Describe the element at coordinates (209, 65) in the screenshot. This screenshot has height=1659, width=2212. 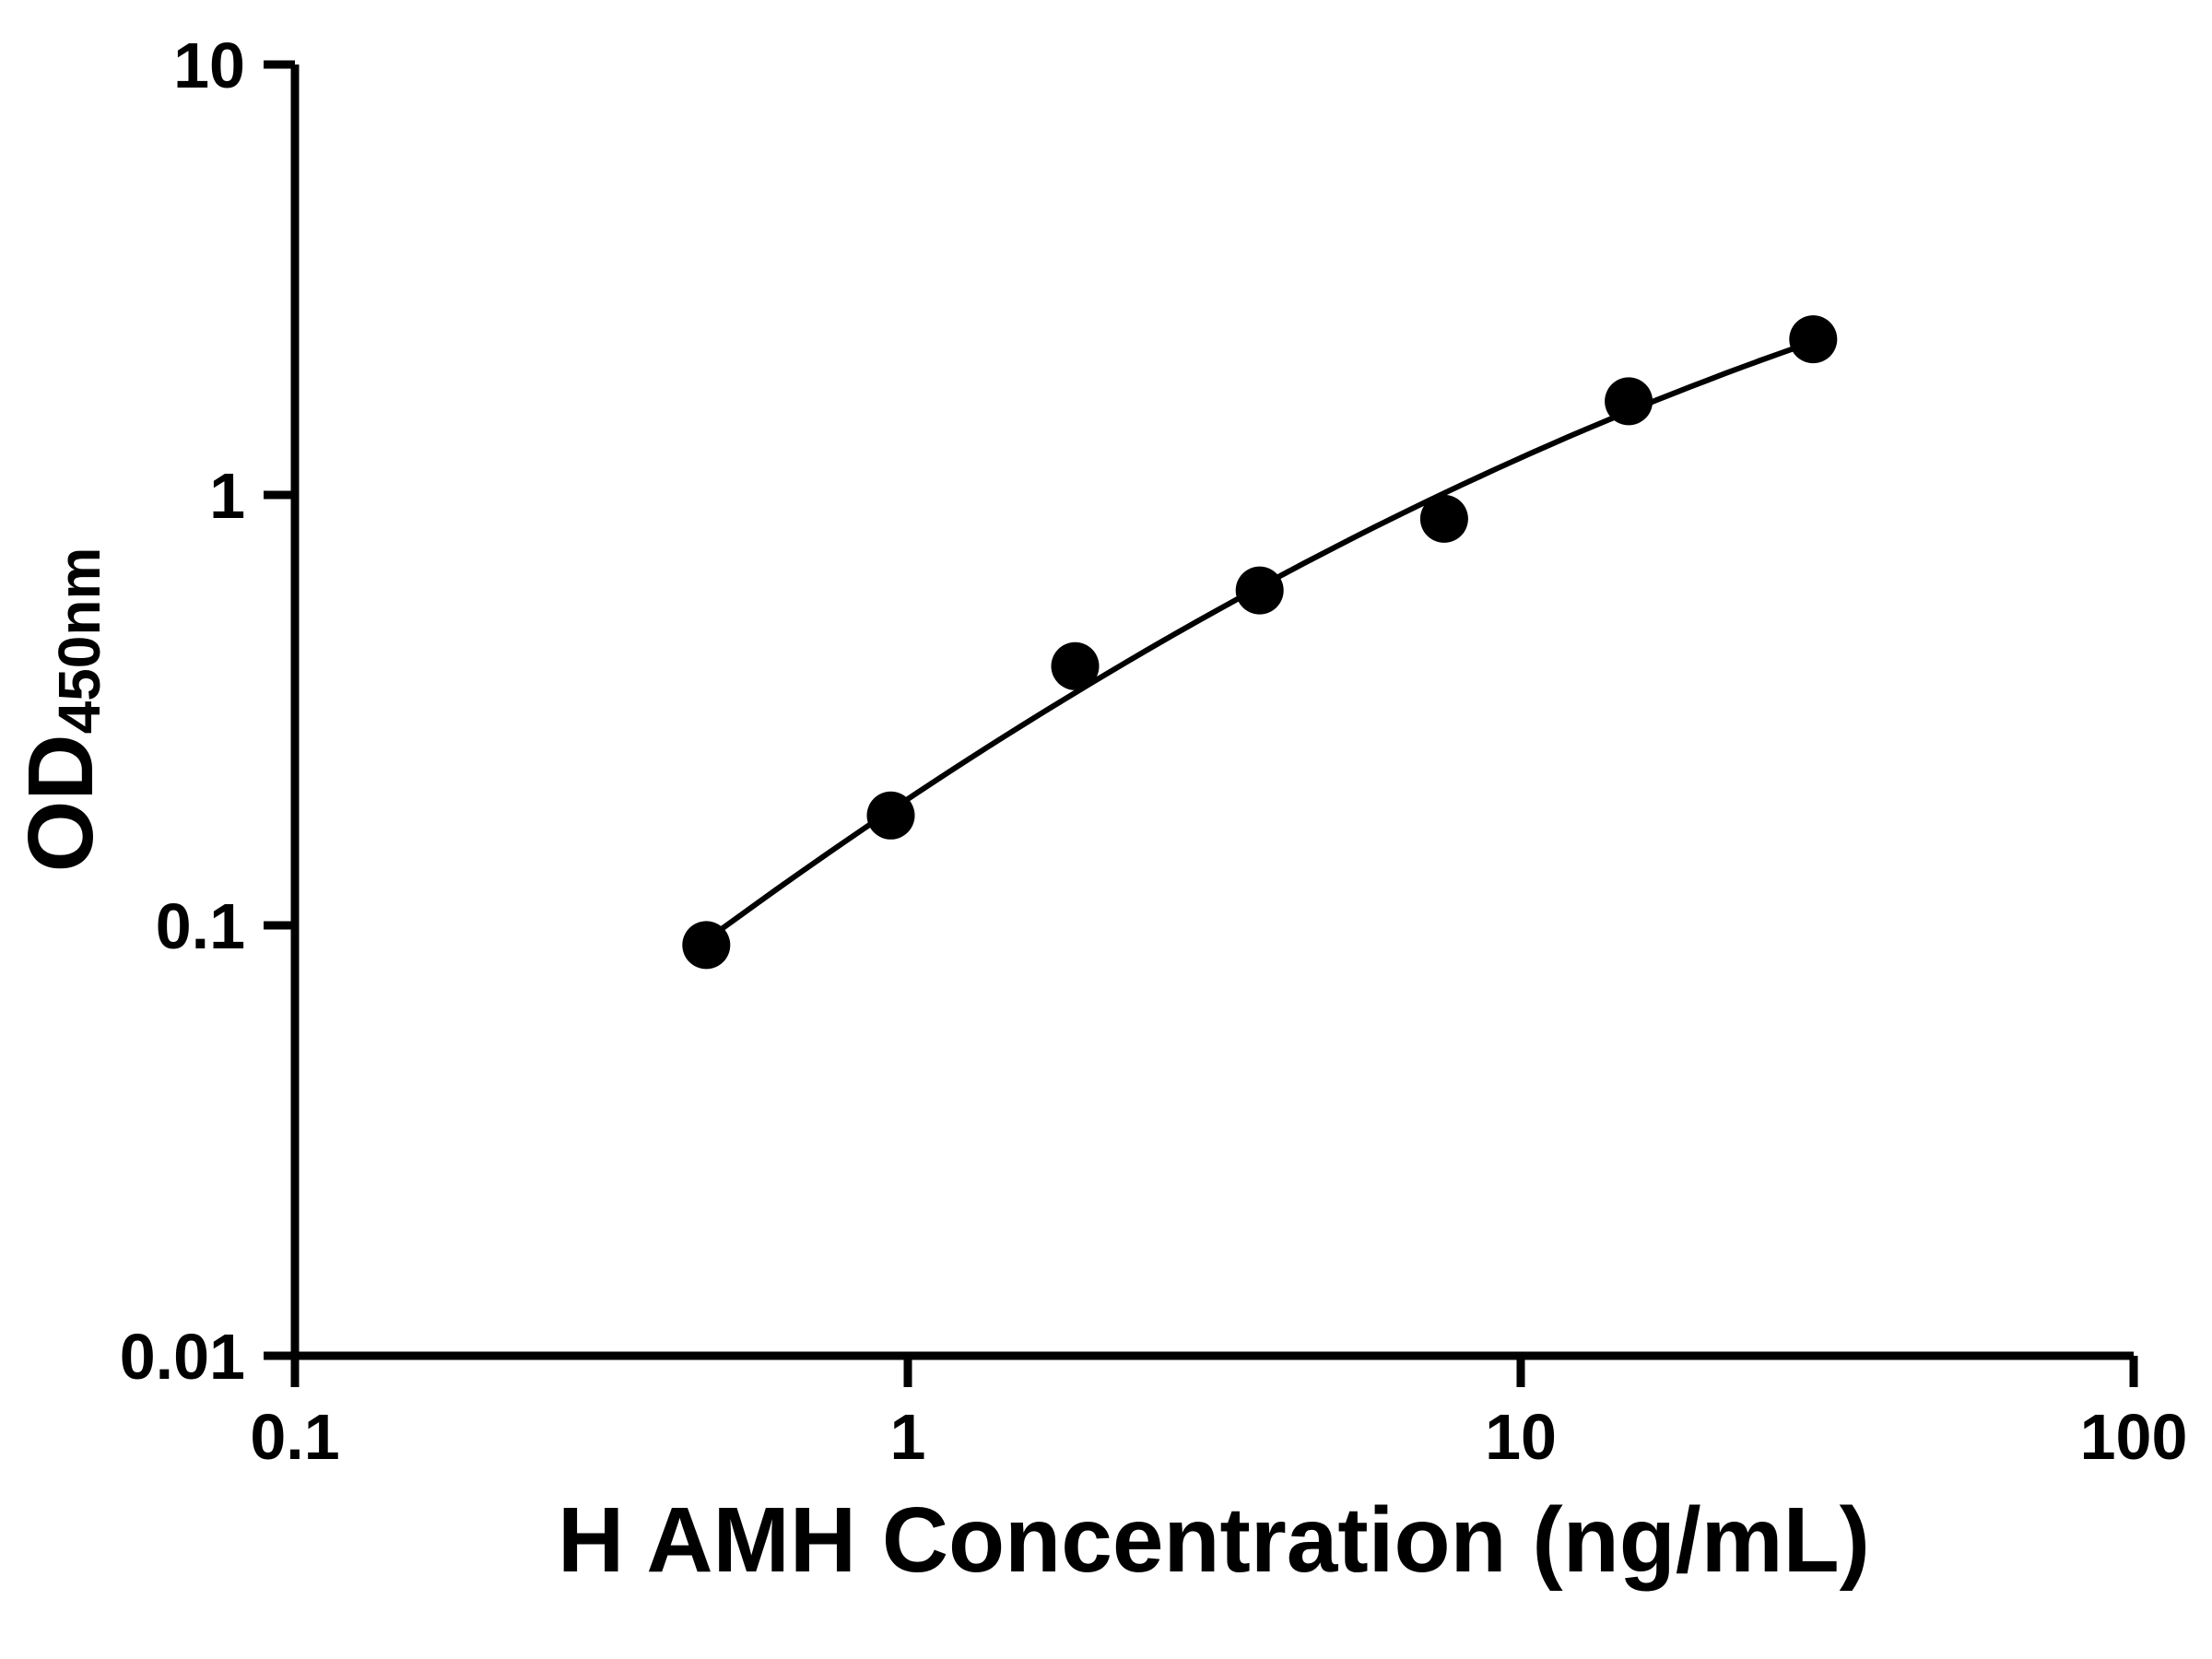
I see `y-tick-label: 10` at that location.